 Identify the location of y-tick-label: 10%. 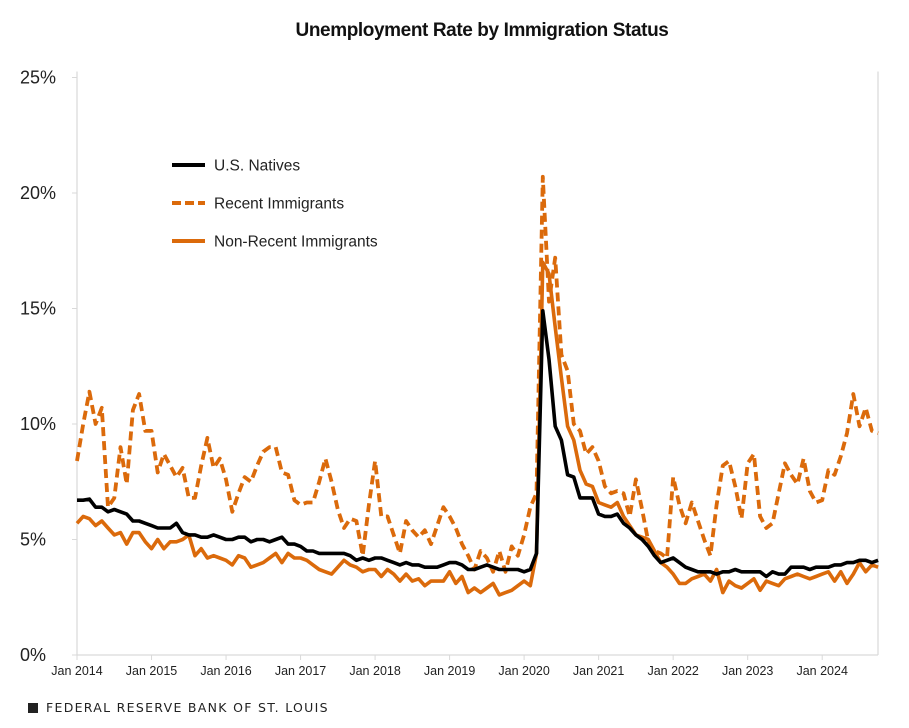
(38, 424).